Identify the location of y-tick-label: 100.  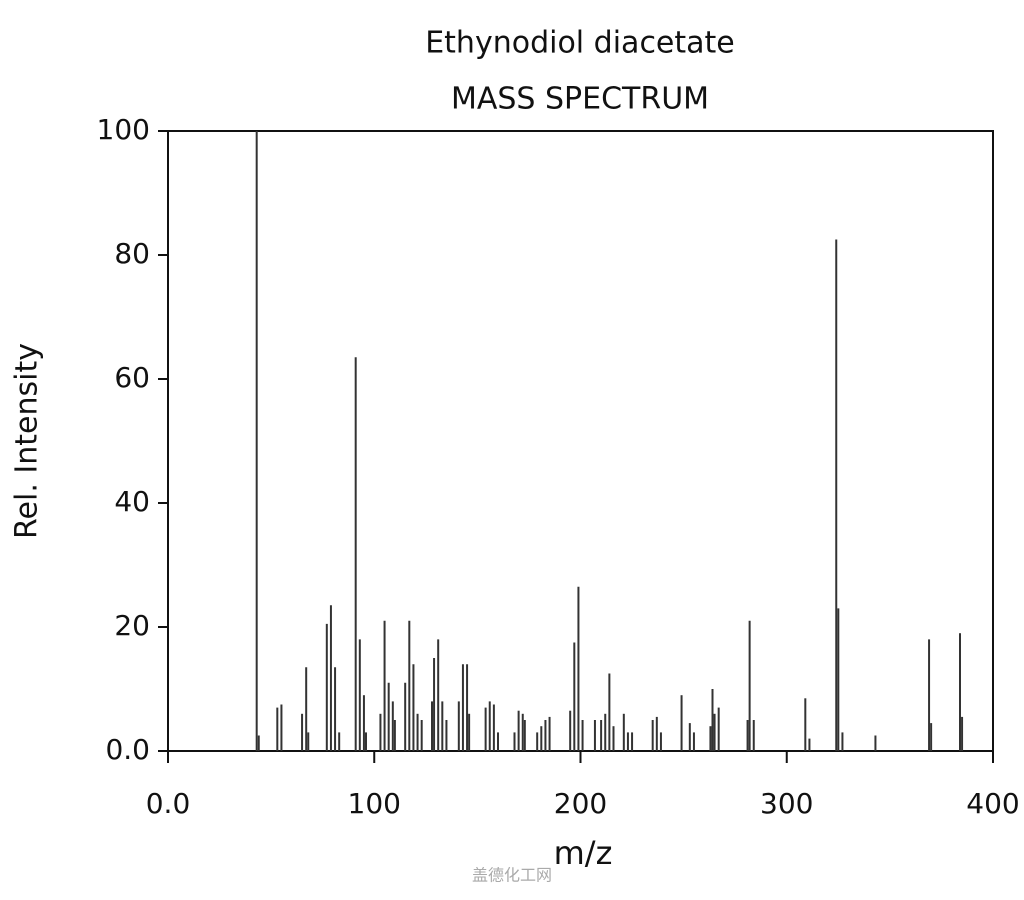
(123, 129).